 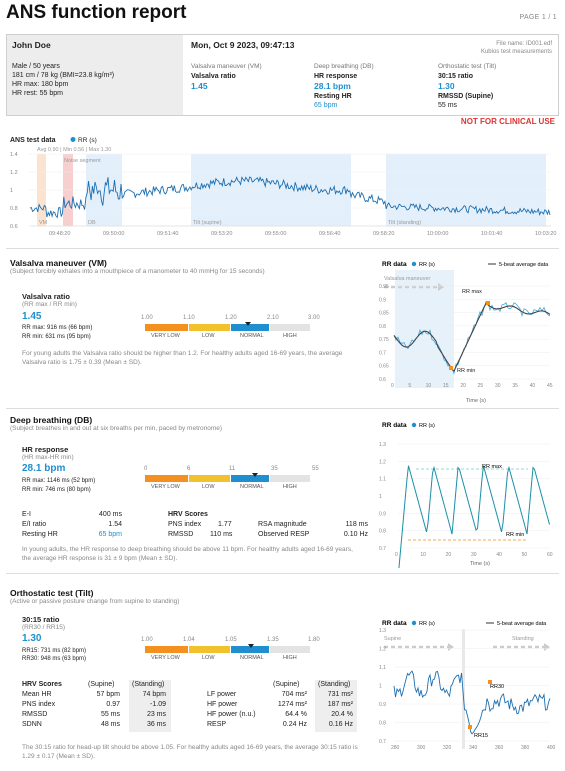 What do you see at coordinates (384, 287) in the screenshot?
I see `ytick-label: 0.95` at bounding box center [384, 287].